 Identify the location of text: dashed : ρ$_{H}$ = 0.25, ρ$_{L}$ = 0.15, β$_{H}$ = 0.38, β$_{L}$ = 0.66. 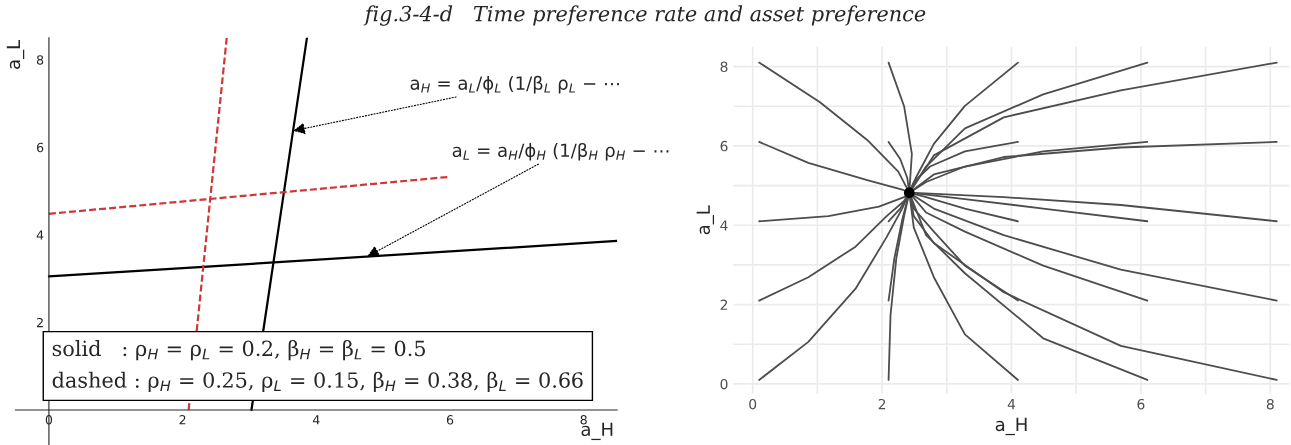
(317, 381).